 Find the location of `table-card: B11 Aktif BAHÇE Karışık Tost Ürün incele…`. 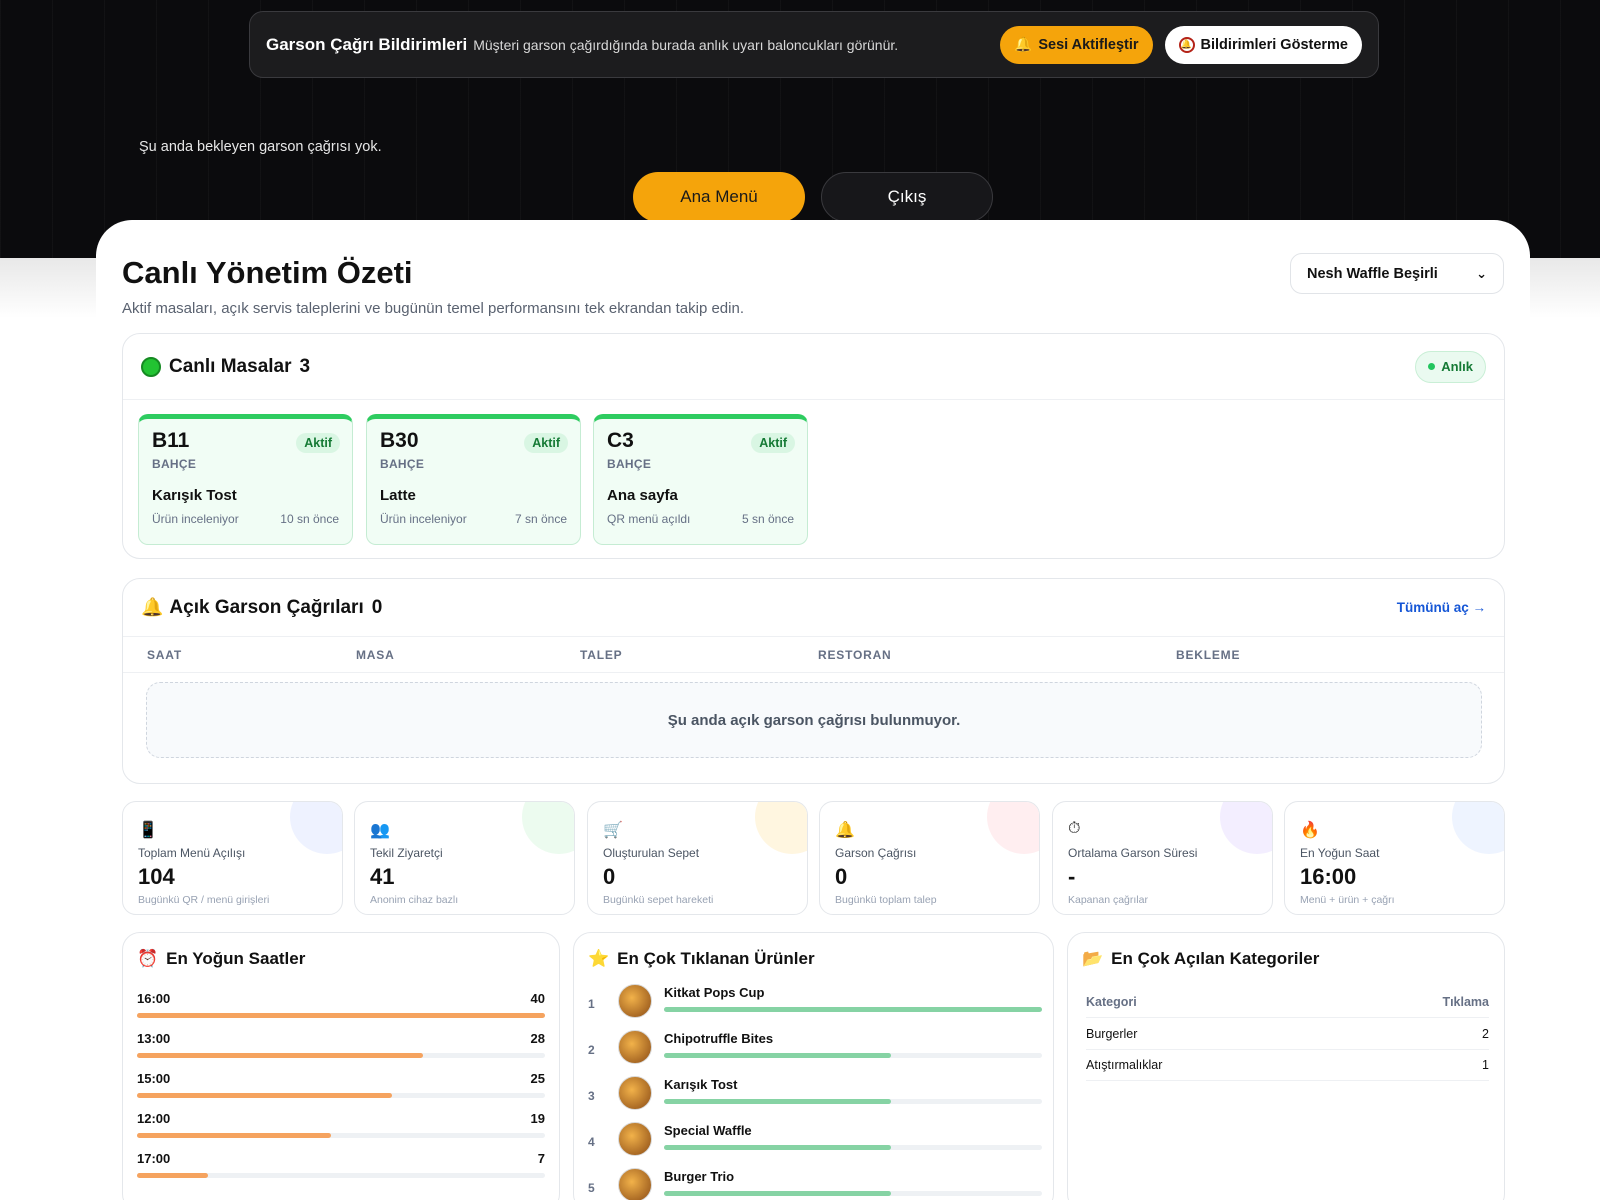

table-card: B11 Aktif BAHÇE Karışık Tost Ürün incele… is located at coordinates (245, 479).